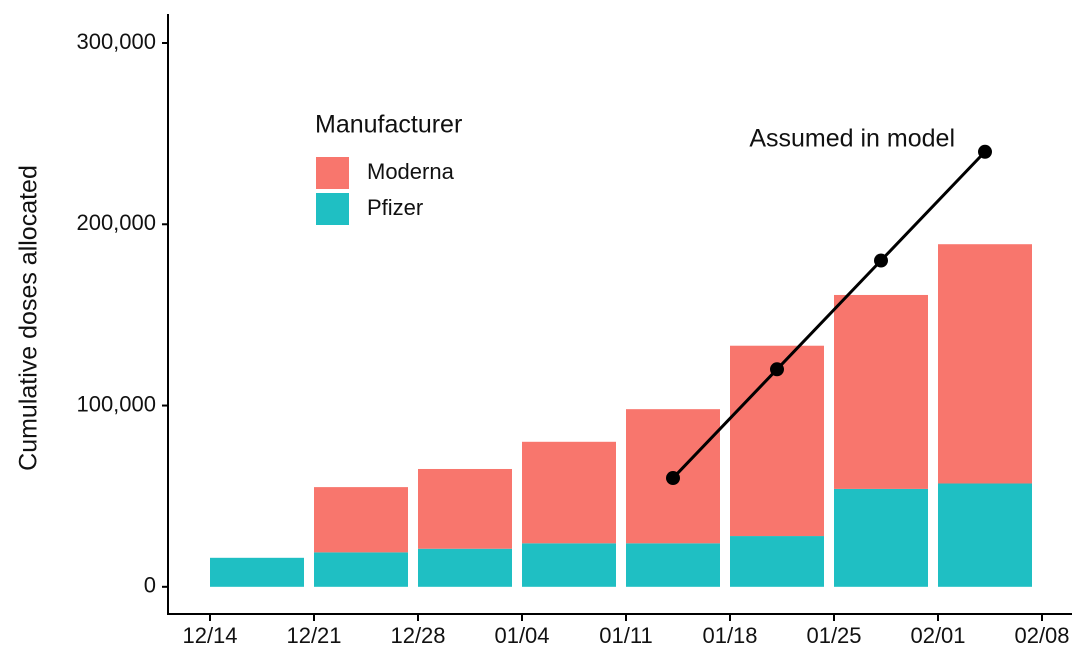 Image resolution: width=1080 pixels, height=654 pixels. I want to click on x-tick-label: 01/18, so click(729, 635).